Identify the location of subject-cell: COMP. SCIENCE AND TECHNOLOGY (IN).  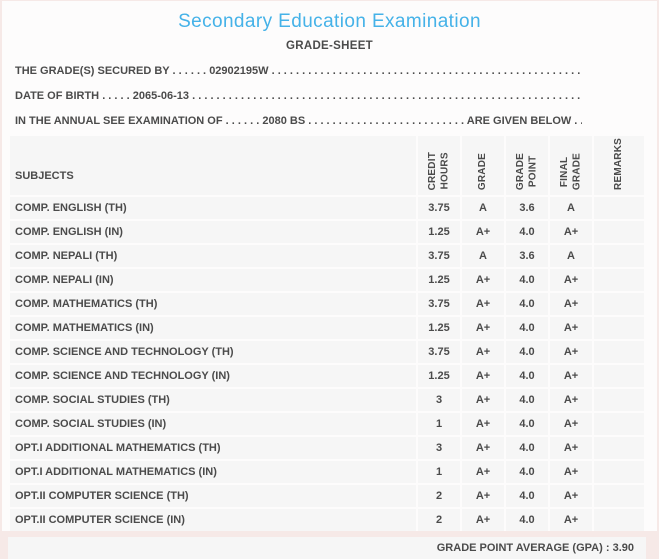
(213, 376).